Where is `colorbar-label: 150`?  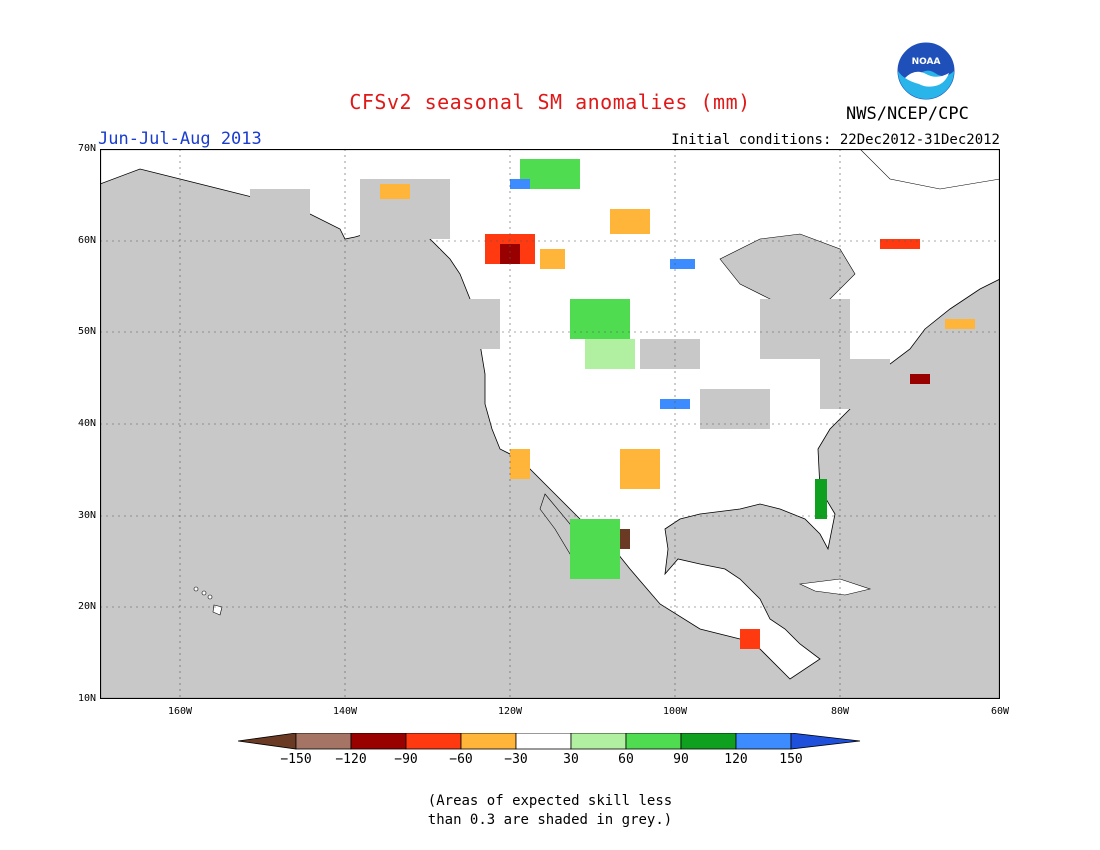 colorbar-label: 150 is located at coordinates (791, 759).